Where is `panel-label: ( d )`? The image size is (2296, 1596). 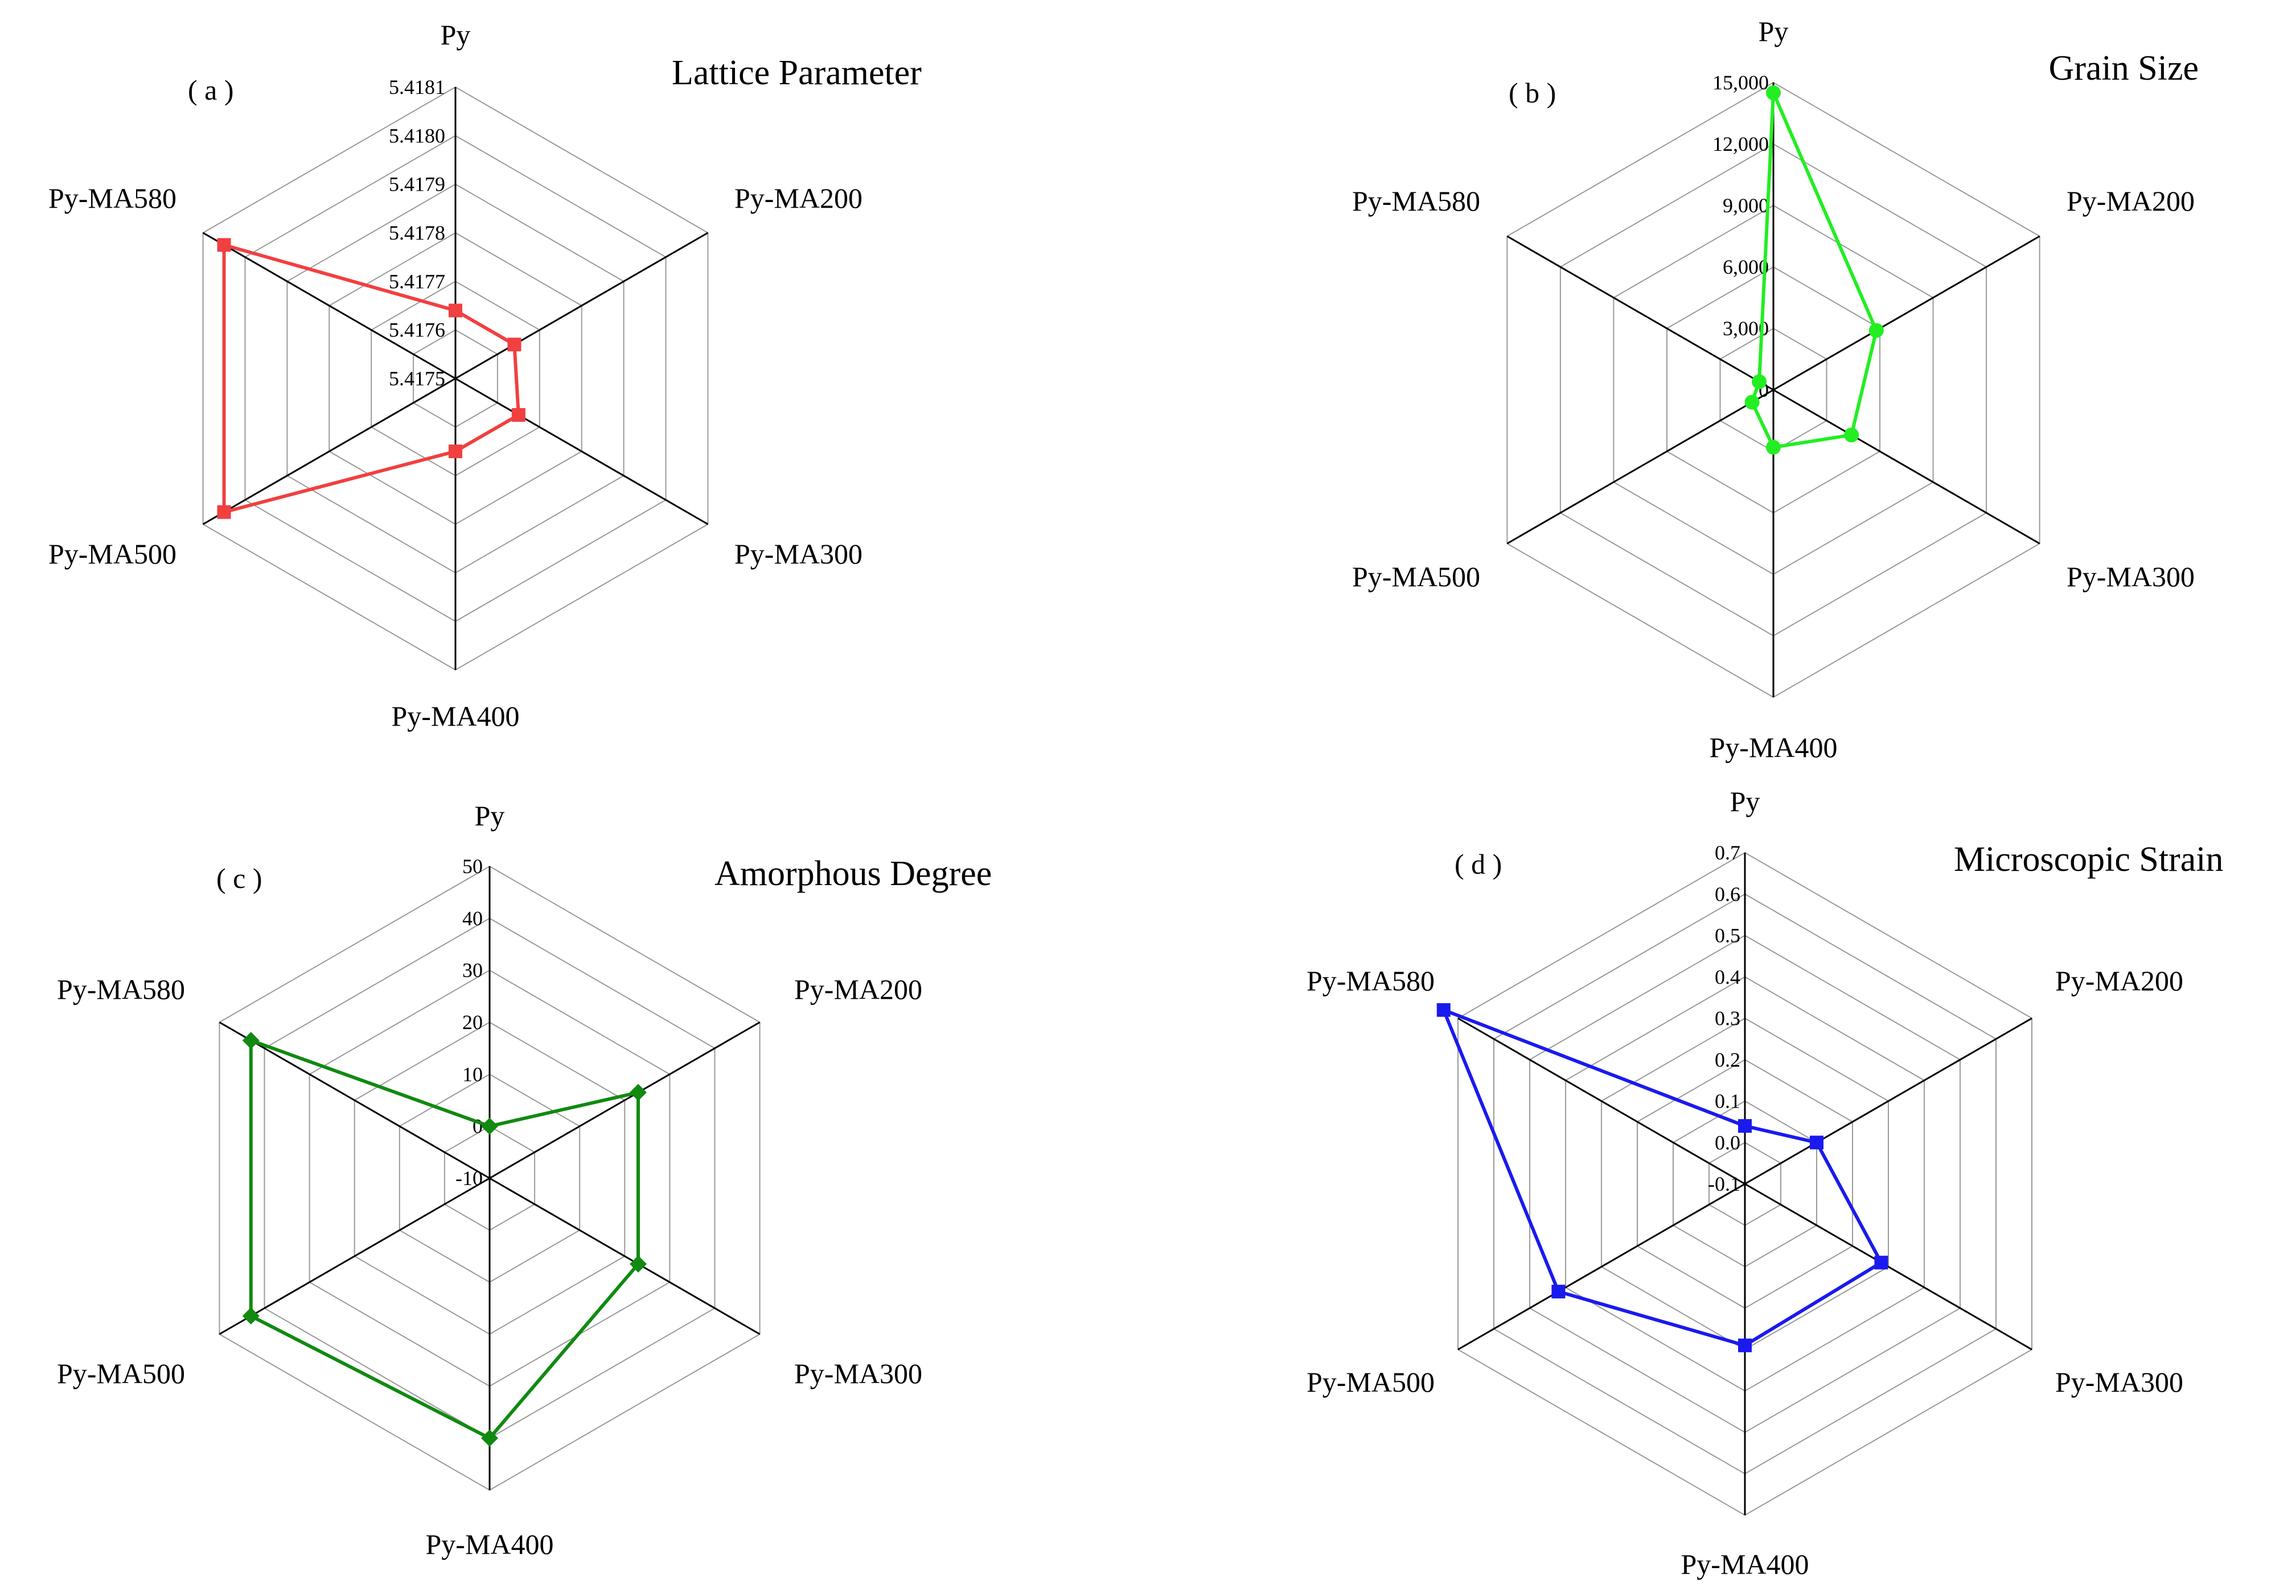
panel-label: ( d ) is located at coordinates (1479, 864).